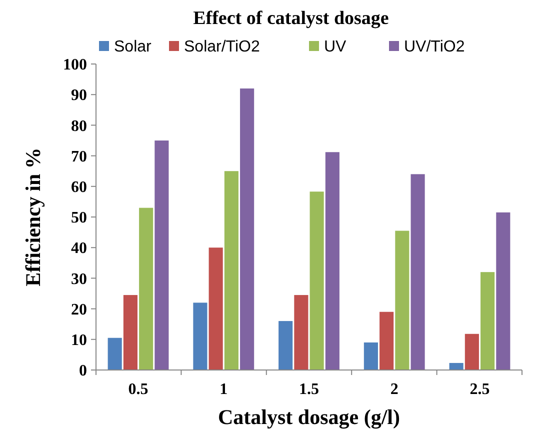 The width and height of the screenshot is (542, 436). What do you see at coordinates (224, 389) in the screenshot?
I see `x-tick-label: 1` at bounding box center [224, 389].